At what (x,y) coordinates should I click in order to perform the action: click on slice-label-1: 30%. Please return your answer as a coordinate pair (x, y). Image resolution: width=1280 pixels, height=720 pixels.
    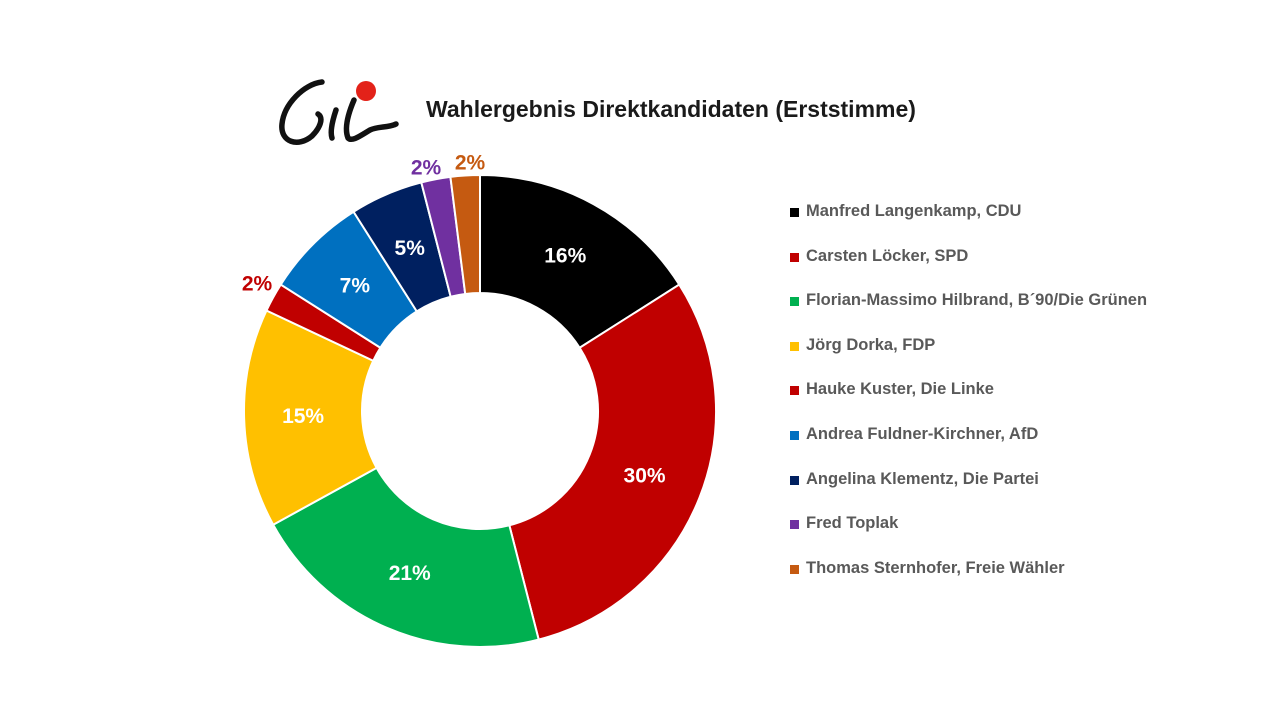
    Looking at the image, I should click on (645, 476).